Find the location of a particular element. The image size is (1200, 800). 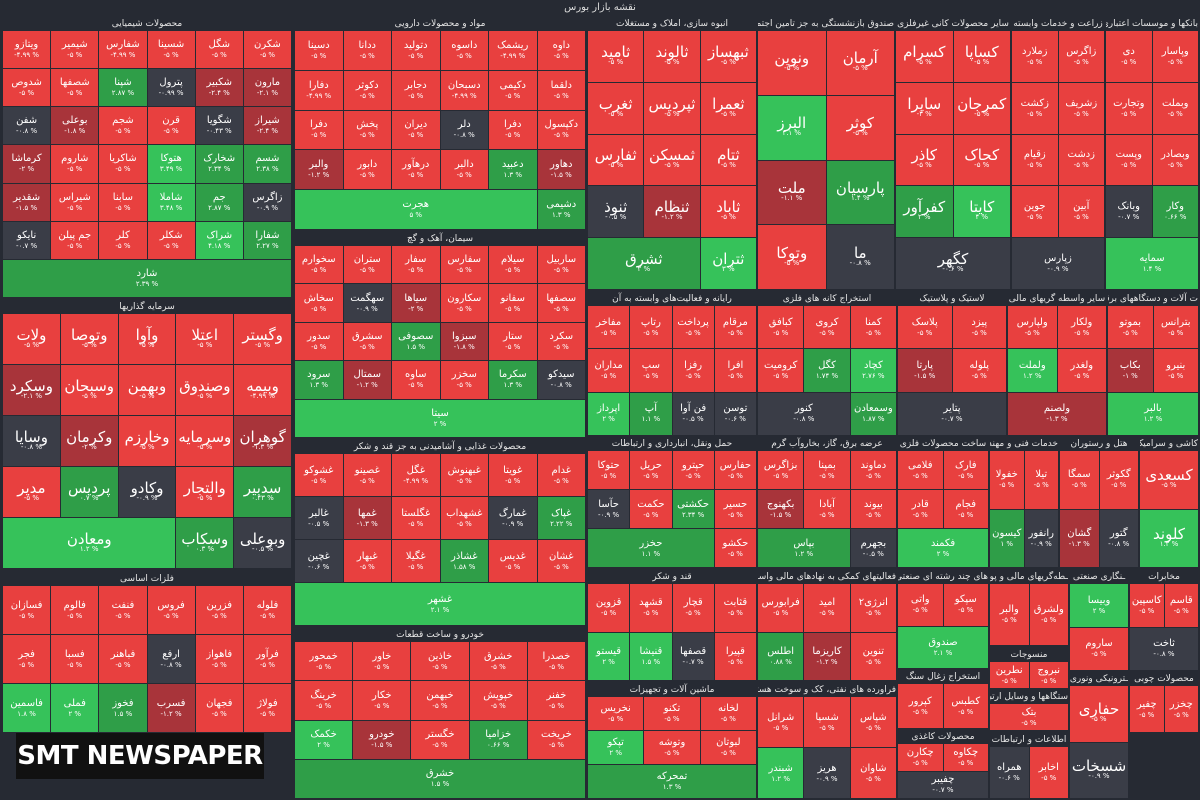

stock-name: سمتال is located at coordinates (367, 375).